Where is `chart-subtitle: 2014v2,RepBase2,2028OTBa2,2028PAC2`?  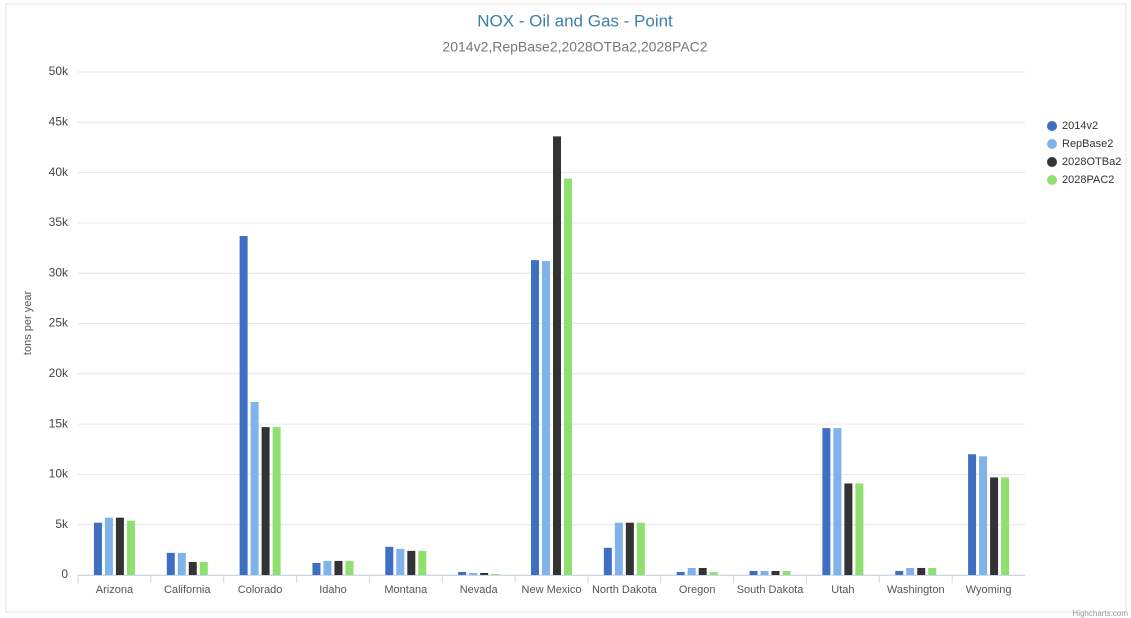 chart-subtitle: 2014v2,RepBase2,2028OTBa2,2028PAC2 is located at coordinates (574, 47).